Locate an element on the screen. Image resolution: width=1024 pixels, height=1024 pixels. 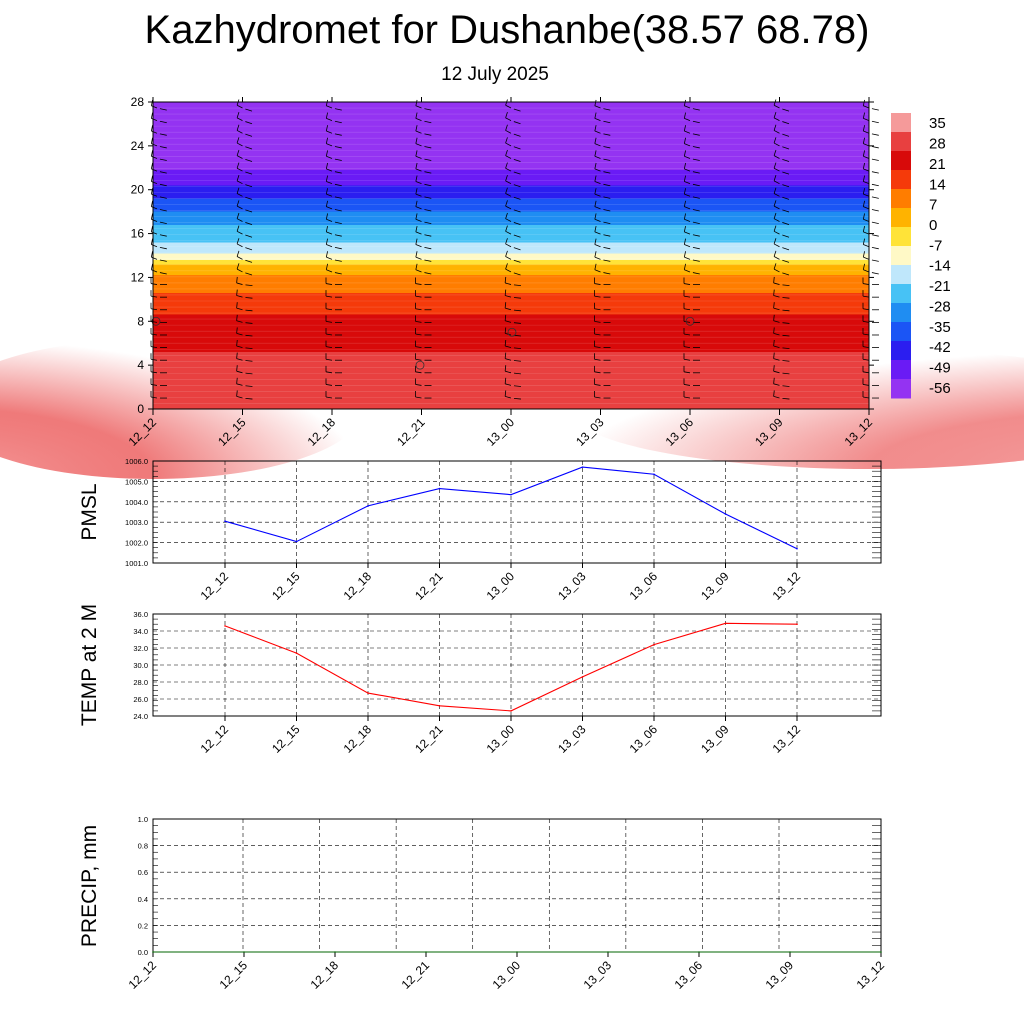
y-tick-label: 0.2 is located at coordinates (143, 925).